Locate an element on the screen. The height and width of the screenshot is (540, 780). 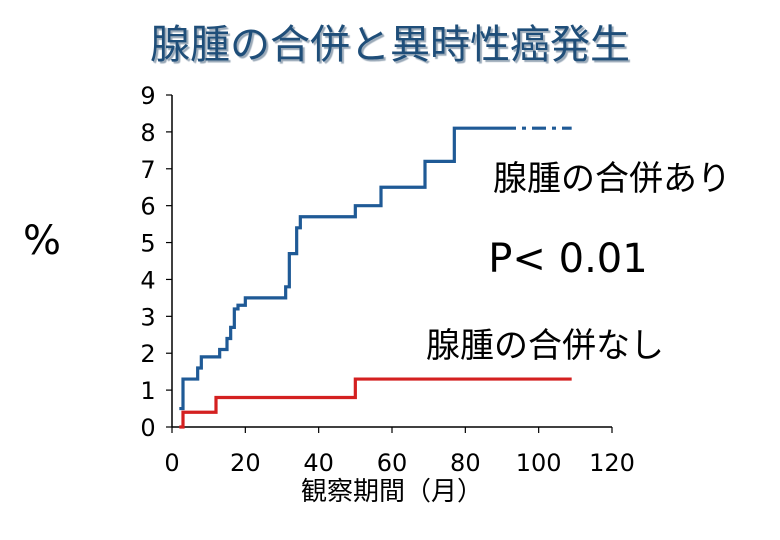
y-tick-label-7: 7 is located at coordinates (147, 170).